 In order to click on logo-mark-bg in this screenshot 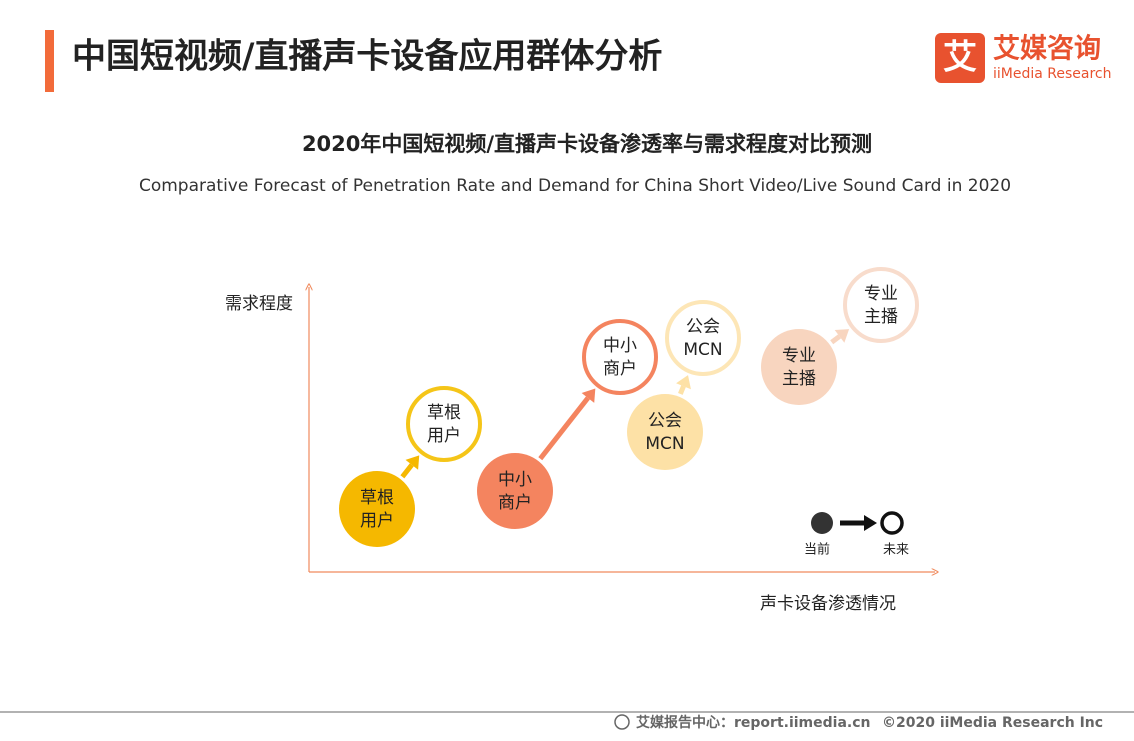, I will do `click(960, 58)`.